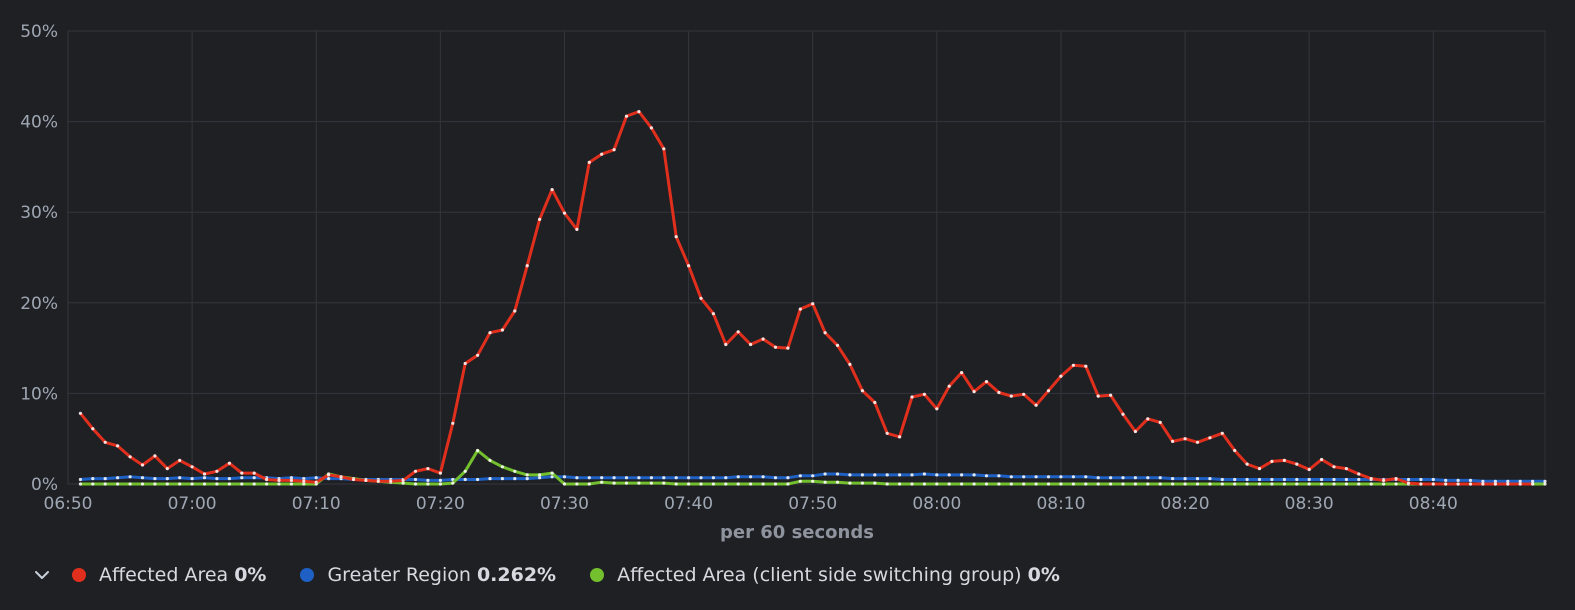 The image size is (1575, 610). I want to click on legend-value: 0.262%, so click(516, 575).